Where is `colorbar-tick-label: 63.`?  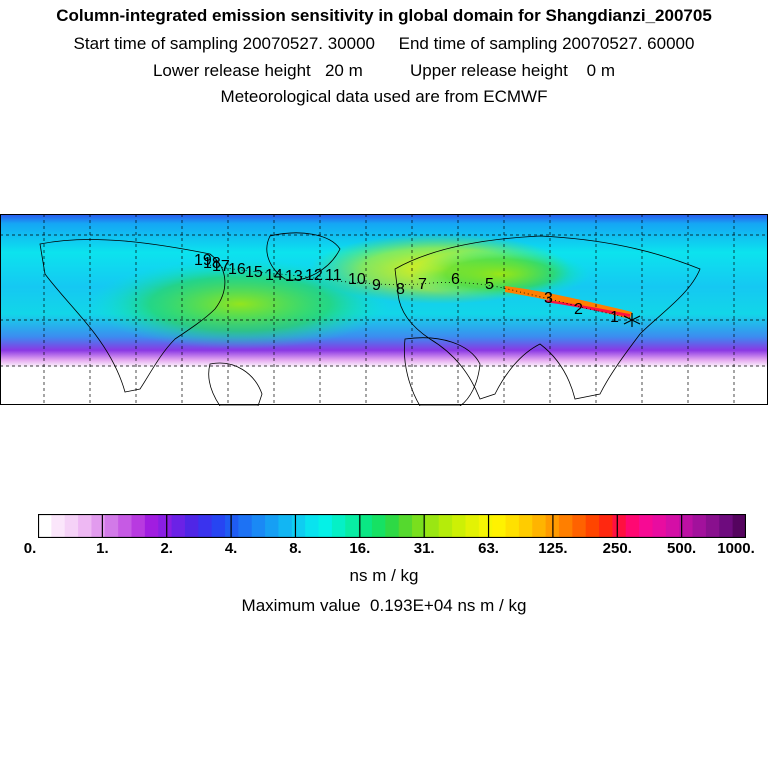
colorbar-tick-label: 63. is located at coordinates (488, 548).